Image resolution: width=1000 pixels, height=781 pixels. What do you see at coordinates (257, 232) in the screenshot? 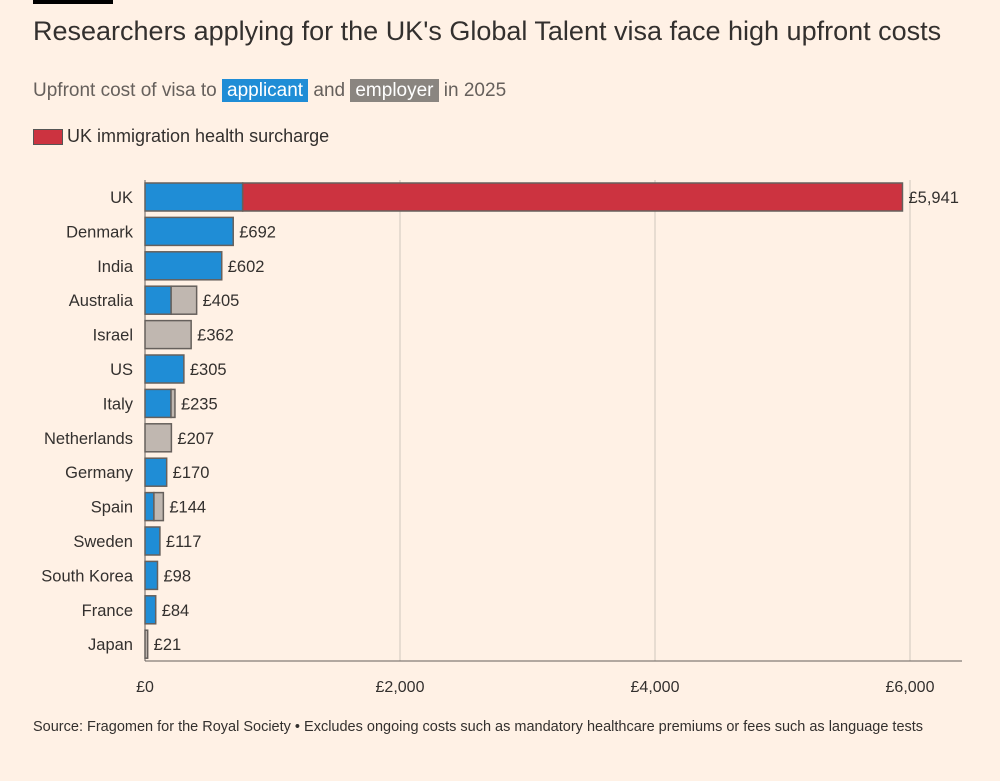
I see `data-label: £692` at bounding box center [257, 232].